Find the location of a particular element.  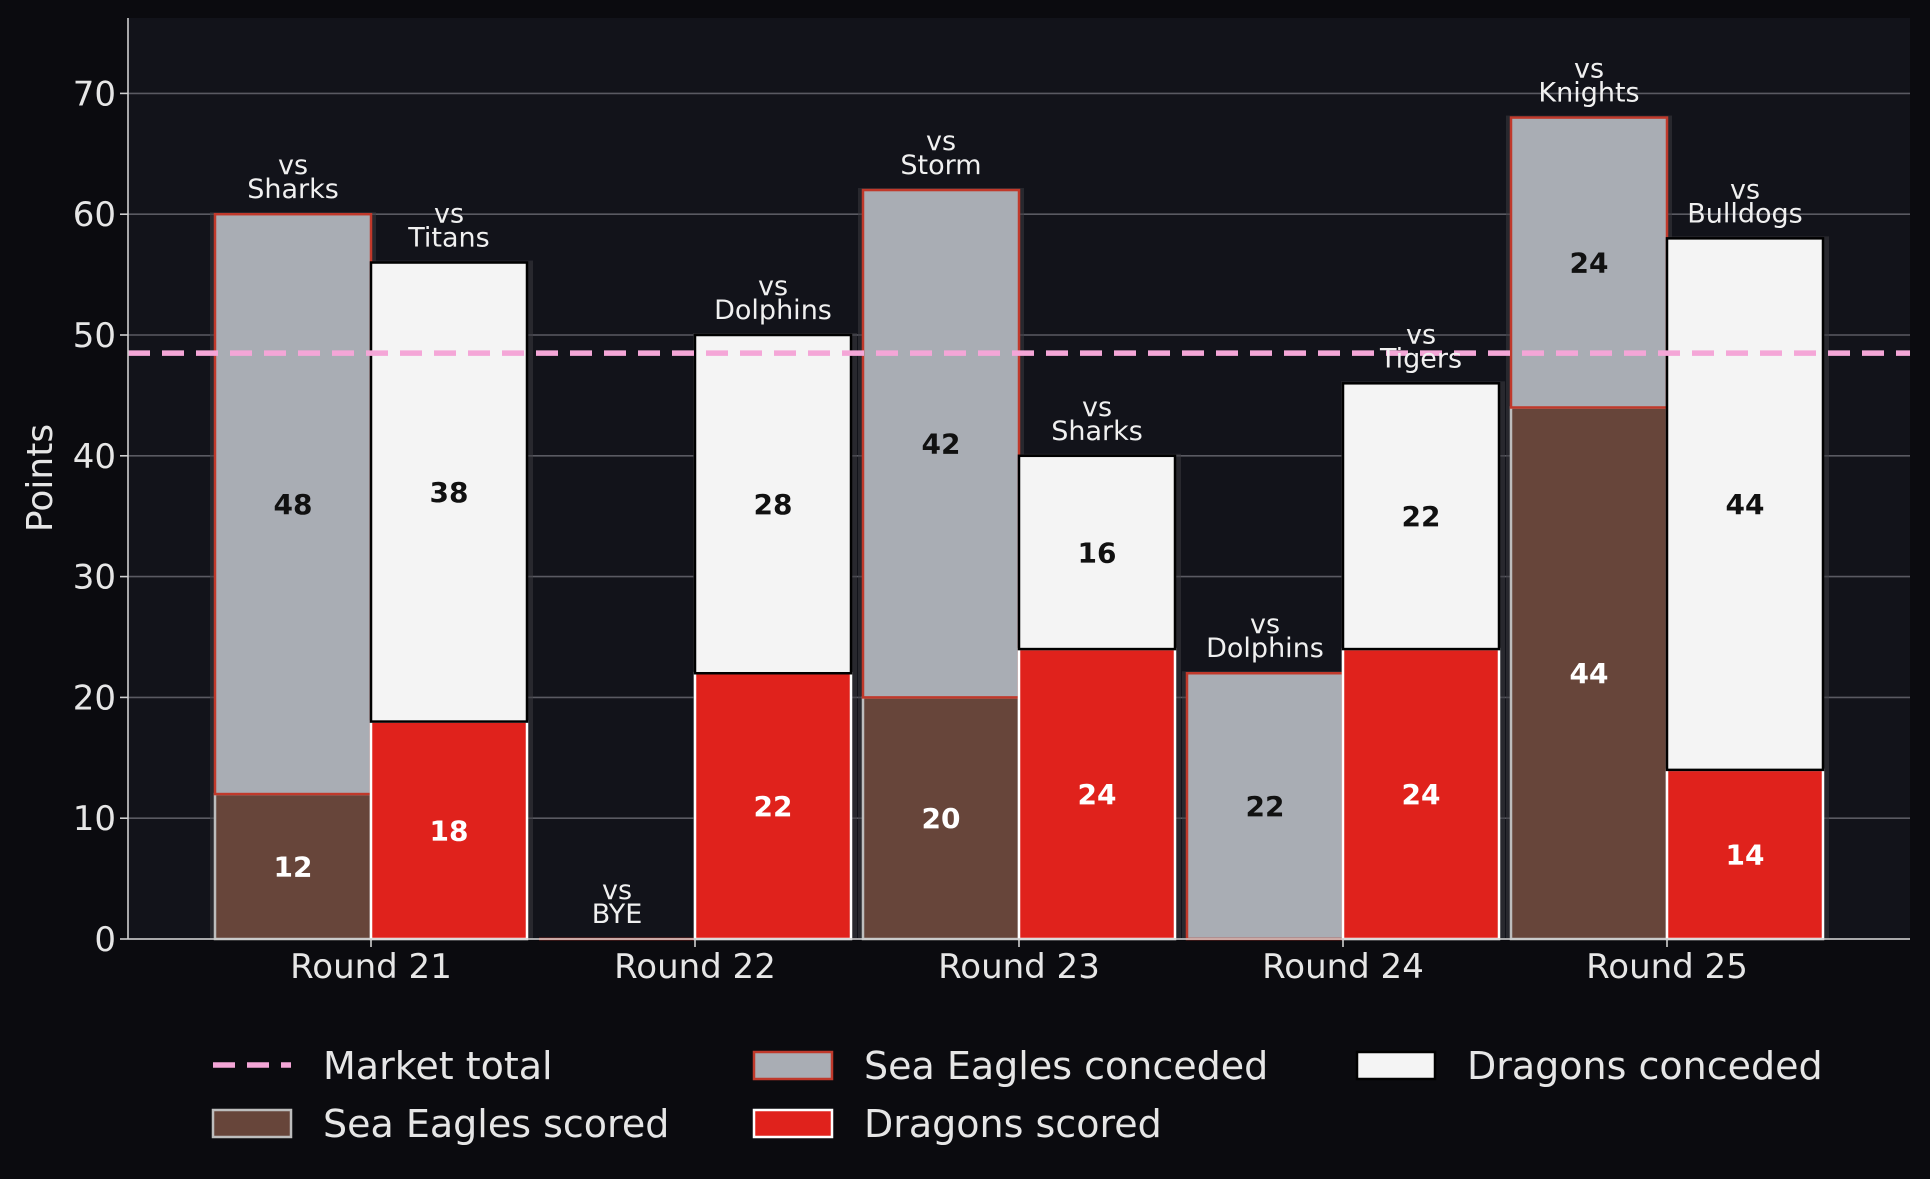

y-tick-label: 30 is located at coordinates (94, 578).